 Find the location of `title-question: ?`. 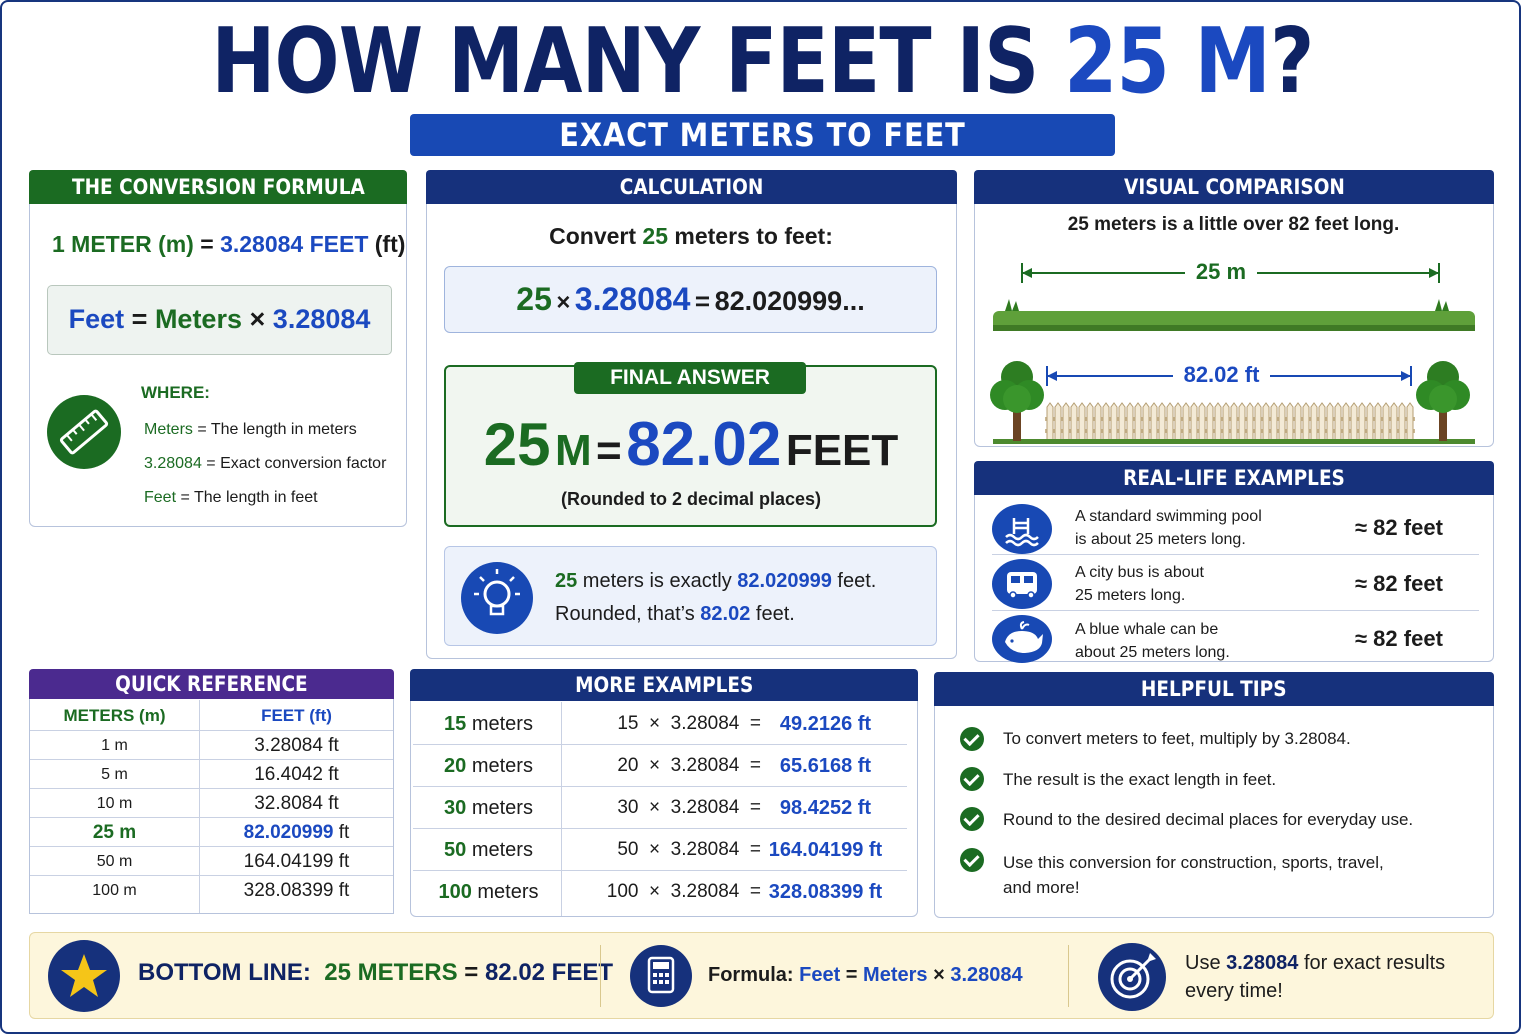

title-question: ? is located at coordinates (1291, 61).